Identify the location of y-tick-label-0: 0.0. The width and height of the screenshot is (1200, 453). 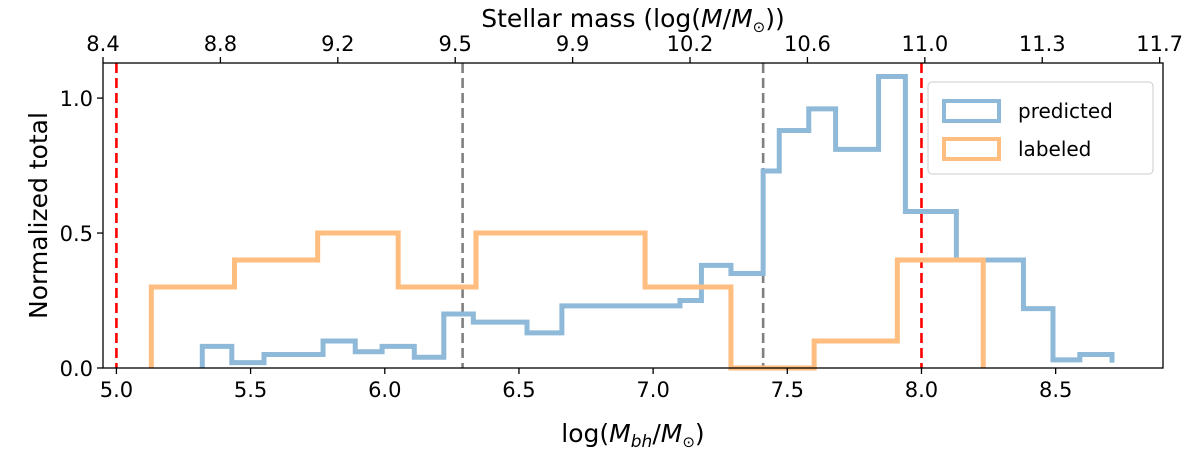
(76, 369).